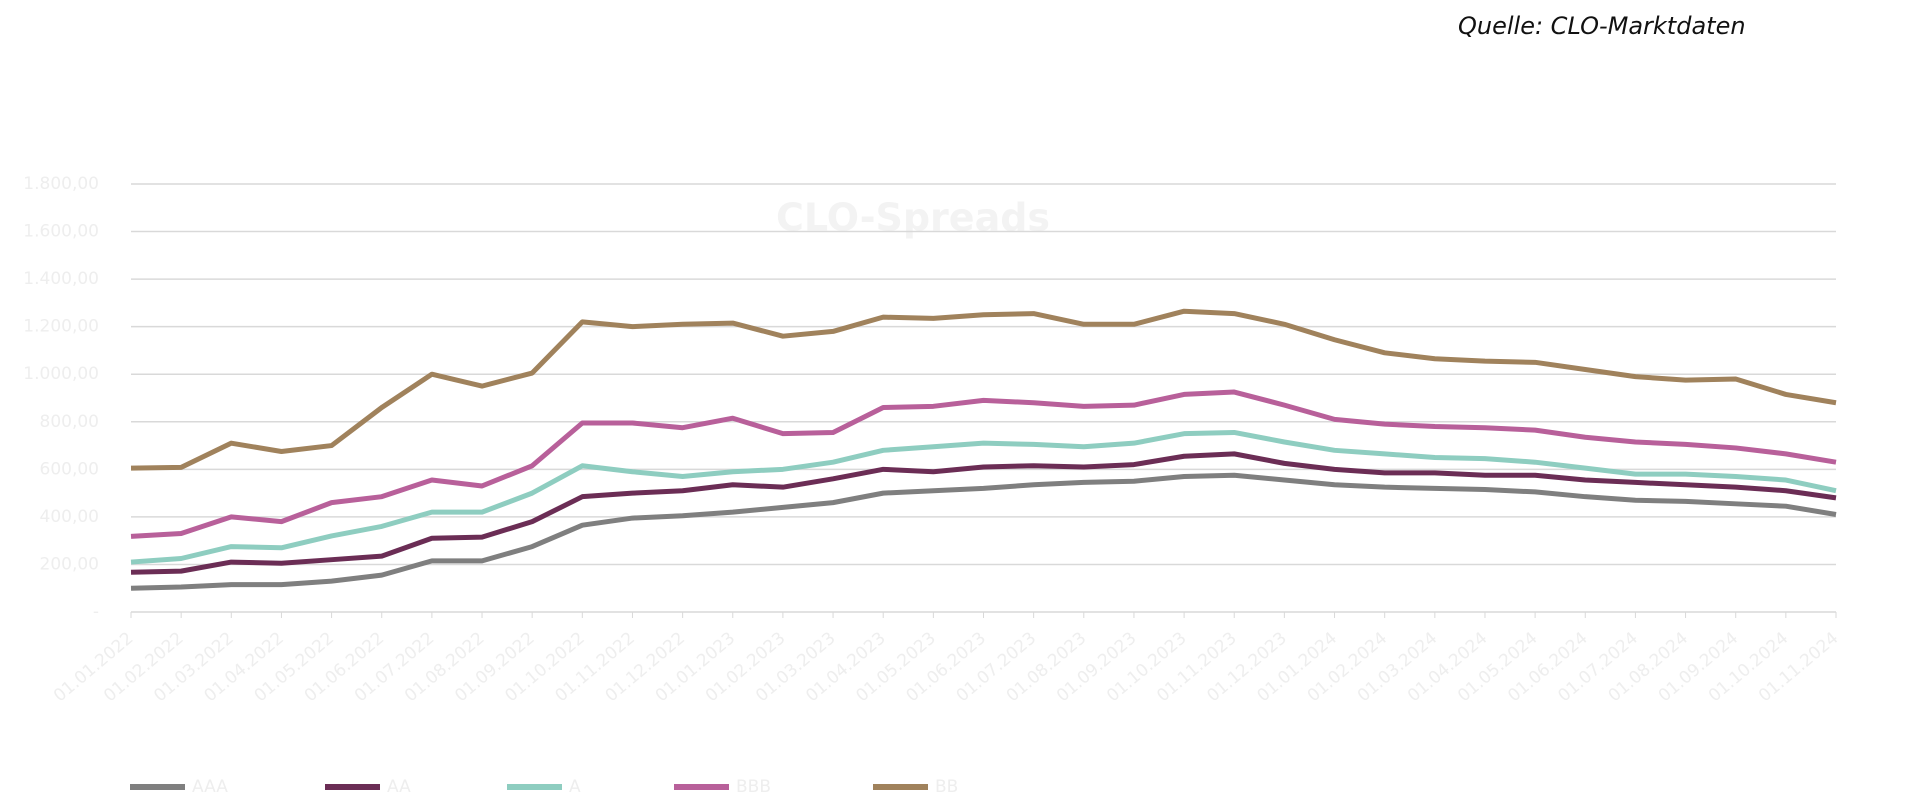  Describe the element at coordinates (69, 517) in the screenshot. I see `y-tick-label: 400,00` at that location.